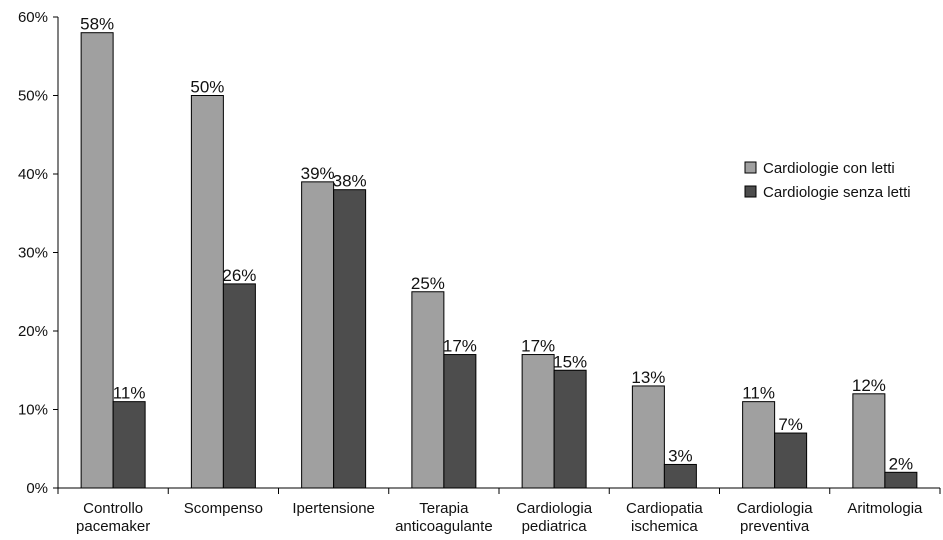 Image resolution: width=943 pixels, height=540 pixels. What do you see at coordinates (33, 174) in the screenshot?
I see `y-tick-label: 40%` at bounding box center [33, 174].